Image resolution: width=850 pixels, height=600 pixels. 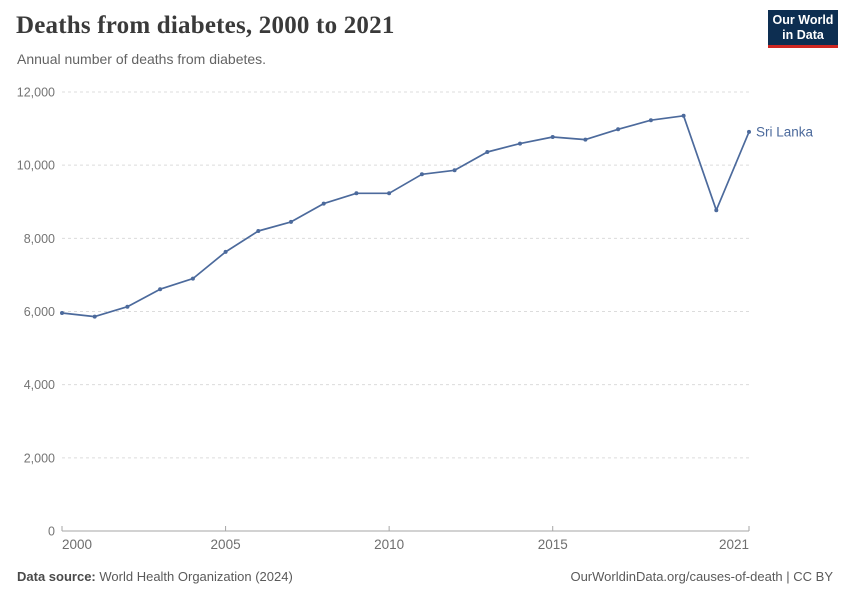 I want to click on data-point-2018, so click(x=650, y=120).